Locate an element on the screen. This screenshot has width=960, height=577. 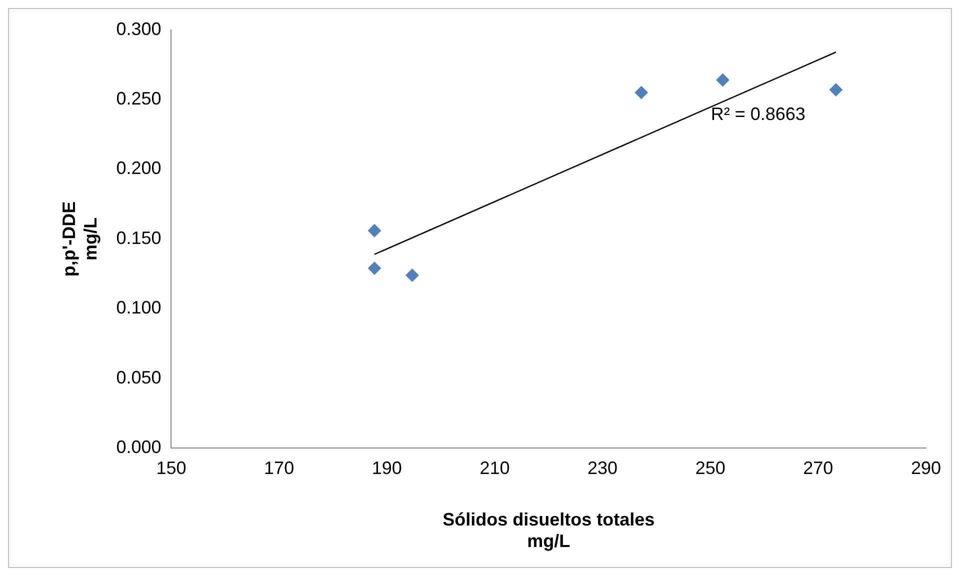
y-axis-title: p,p'-DDE mg/L is located at coordinates (79, 239).